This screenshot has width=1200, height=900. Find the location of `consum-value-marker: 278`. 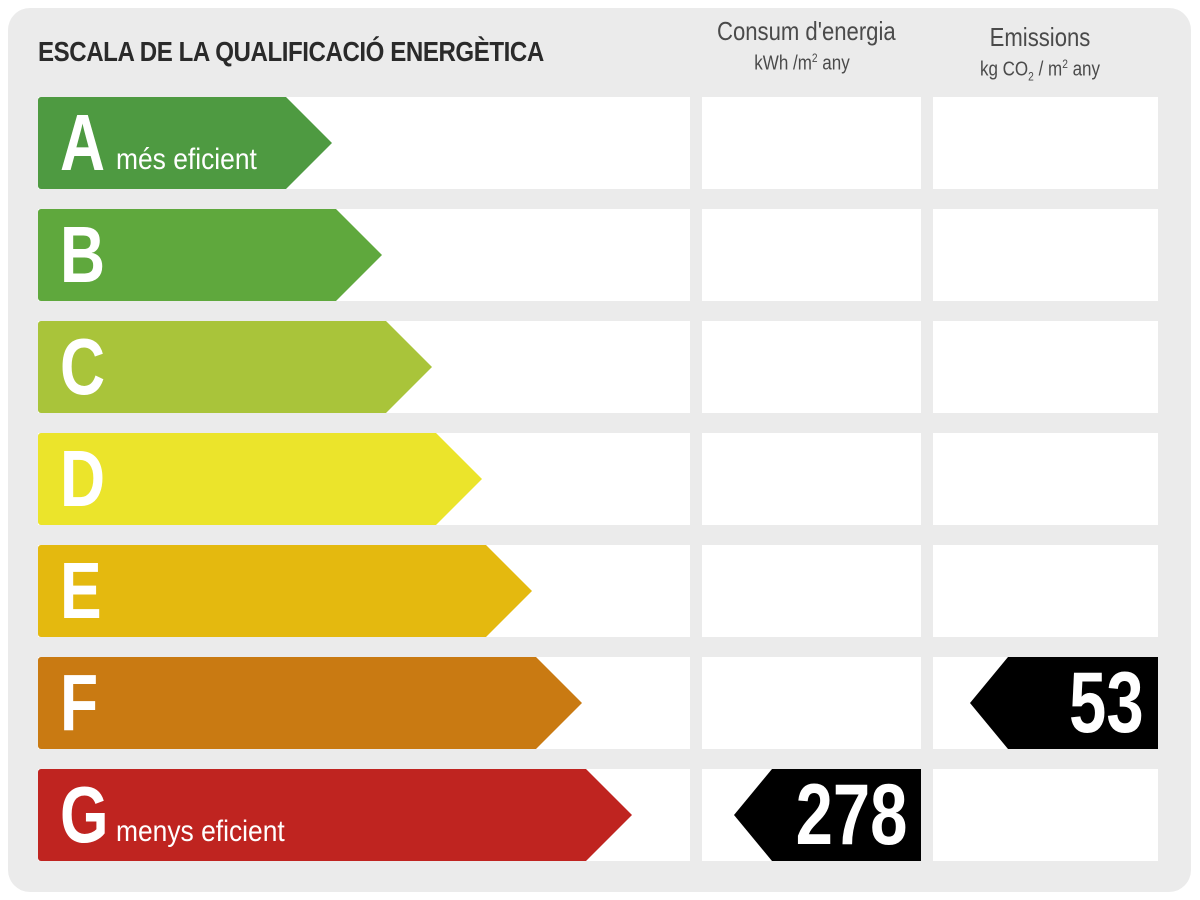

consum-value-marker: 278 is located at coordinates (827, 815).